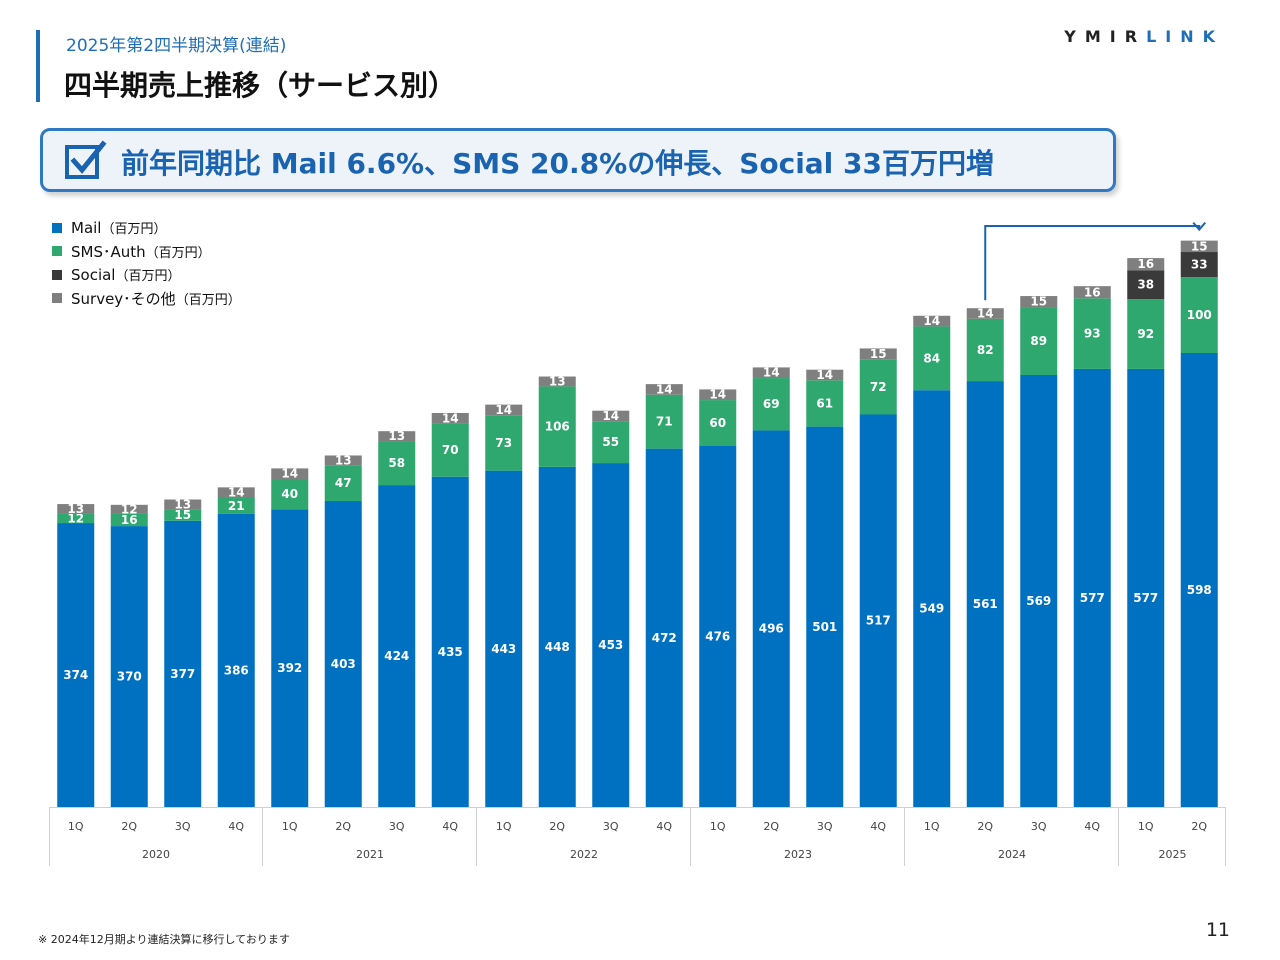 This screenshot has height=960, width=1280. What do you see at coordinates (164, 939) in the screenshot?
I see `footnote: ※ 2024年12月期より連結決算に移行しております` at bounding box center [164, 939].